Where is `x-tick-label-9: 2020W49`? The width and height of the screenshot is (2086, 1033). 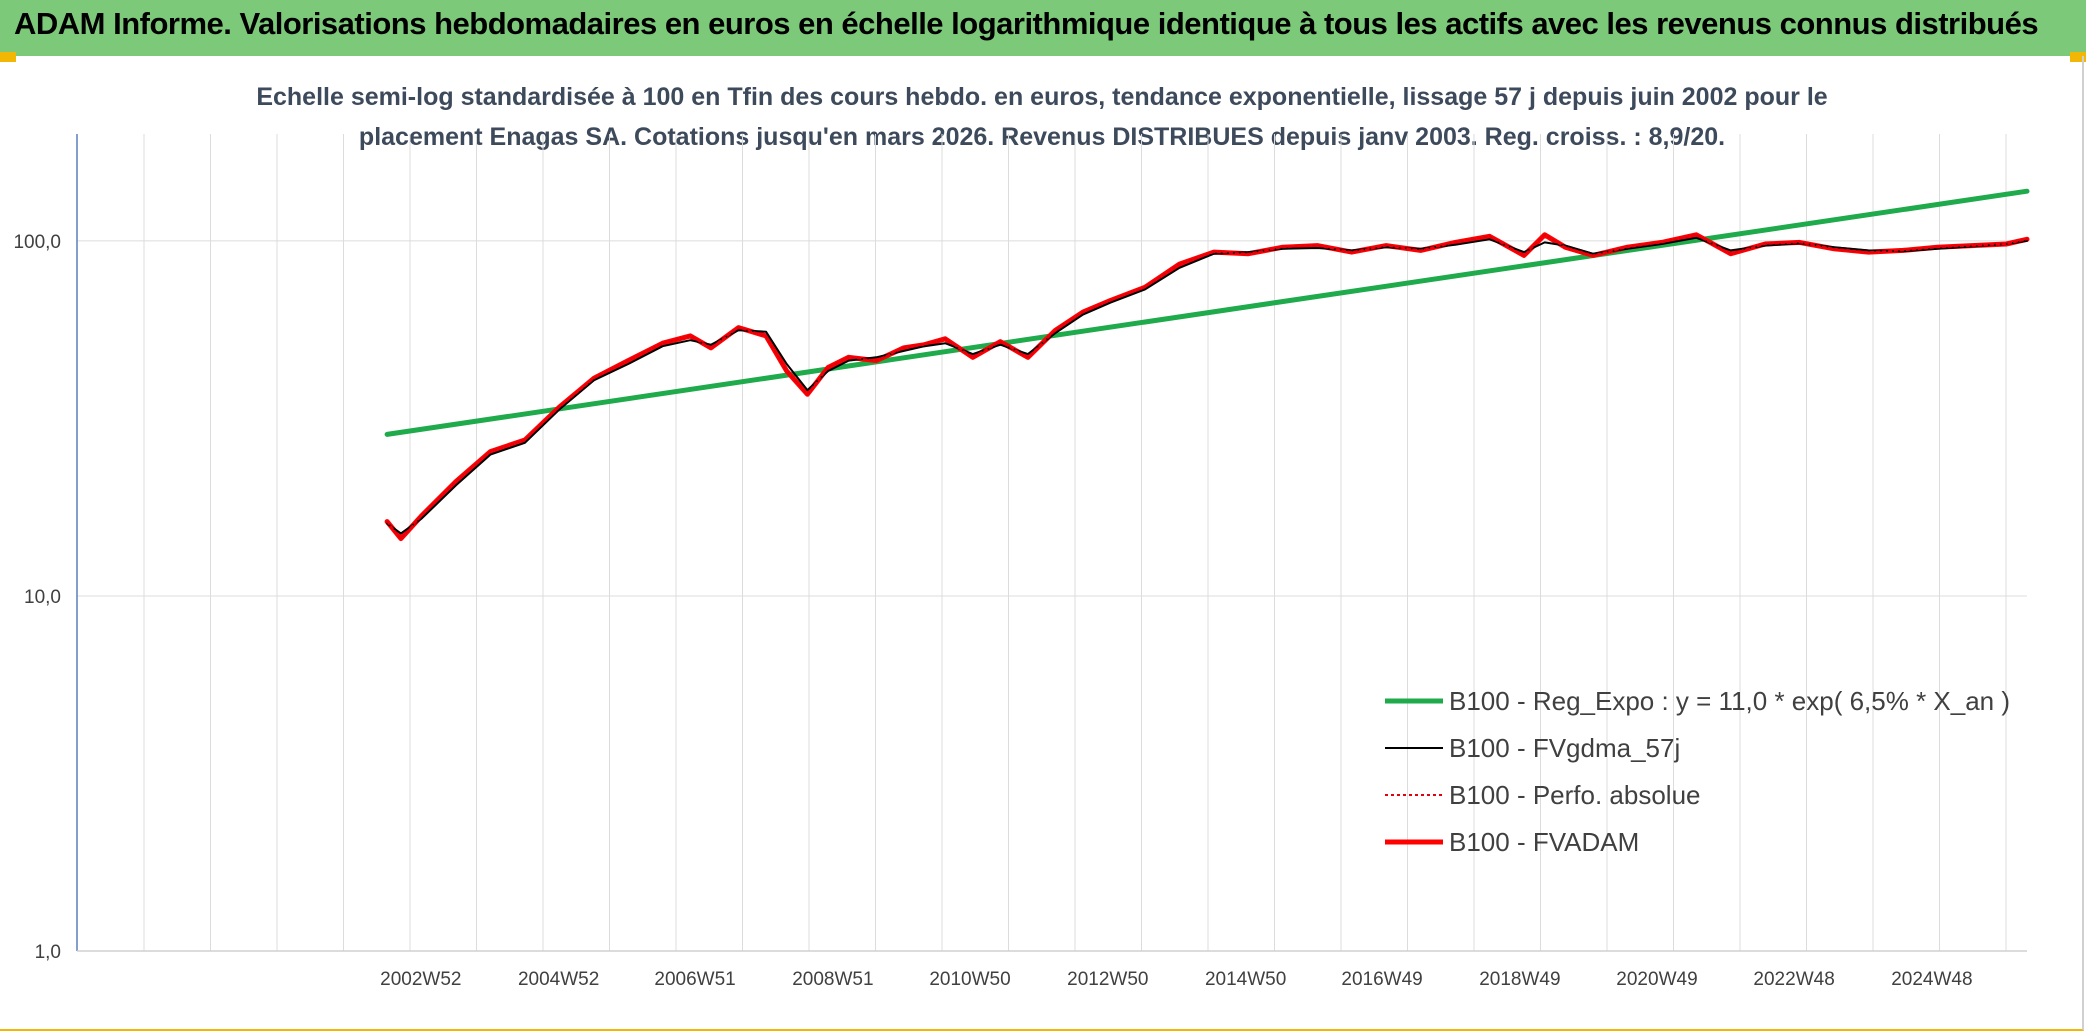 x-tick-label-9: 2020W49 is located at coordinates (1656, 979).